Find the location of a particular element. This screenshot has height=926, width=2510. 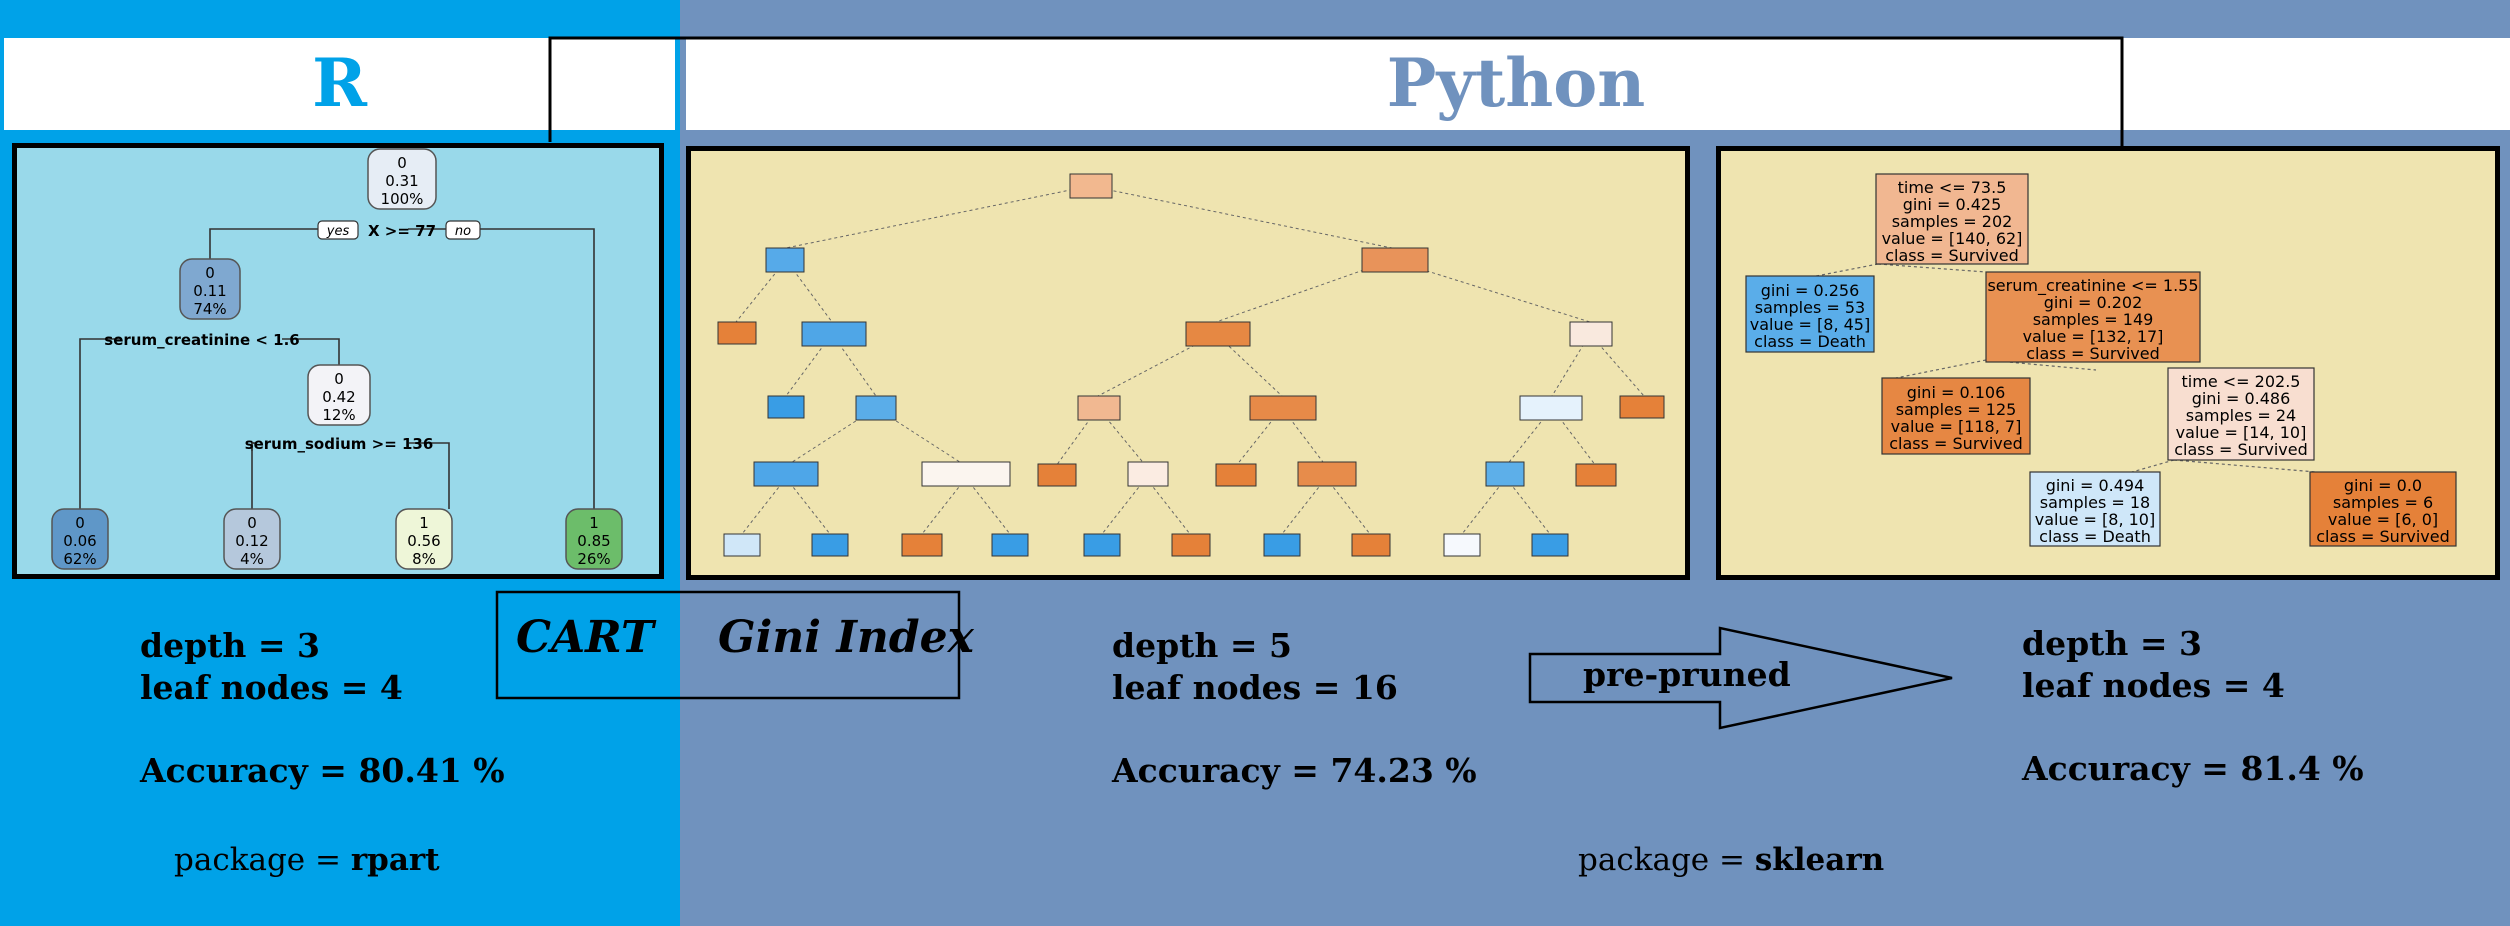

r-tree-panel is located at coordinates (338, 361).